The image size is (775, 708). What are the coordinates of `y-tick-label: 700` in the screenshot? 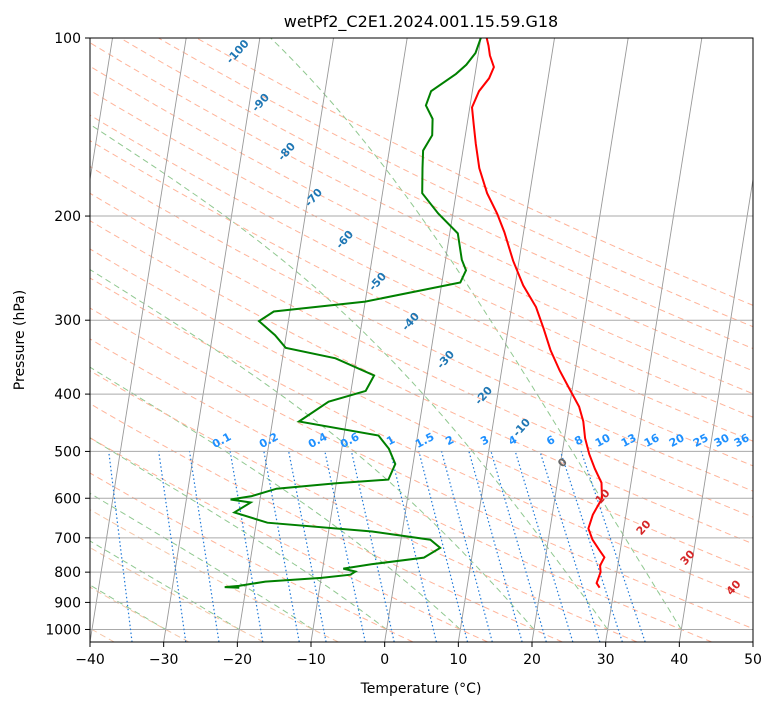 It's located at (67, 539).